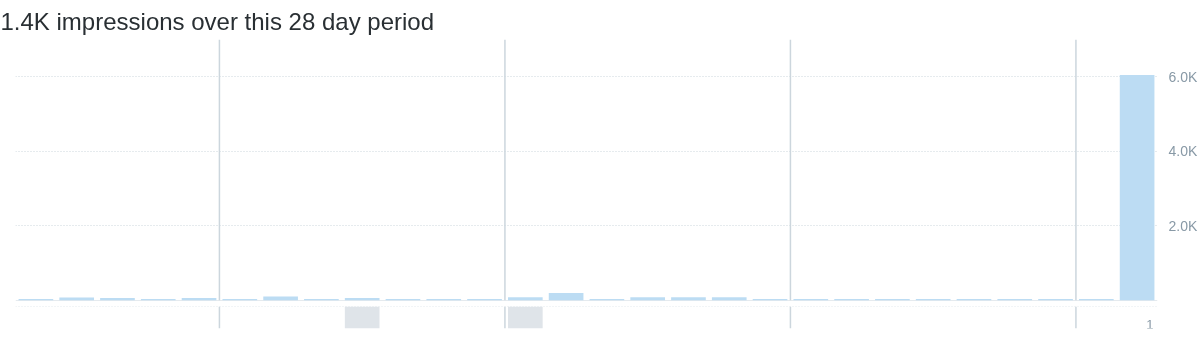 This screenshot has height=341, width=1200. I want to click on y-tick-label: 4.0K, so click(1183, 151).